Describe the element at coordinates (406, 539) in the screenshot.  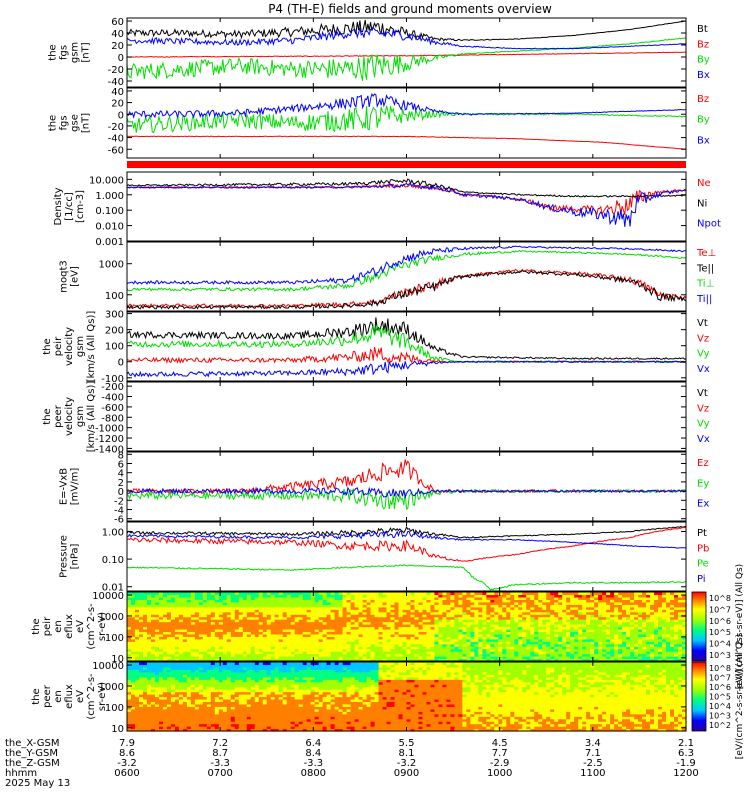
I see `series-line-Pi` at that location.